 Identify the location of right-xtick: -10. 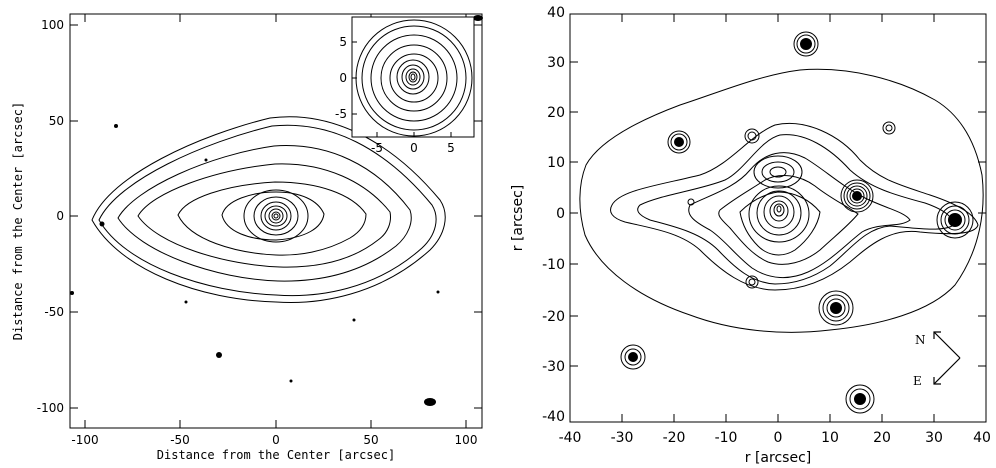
(726, 438).